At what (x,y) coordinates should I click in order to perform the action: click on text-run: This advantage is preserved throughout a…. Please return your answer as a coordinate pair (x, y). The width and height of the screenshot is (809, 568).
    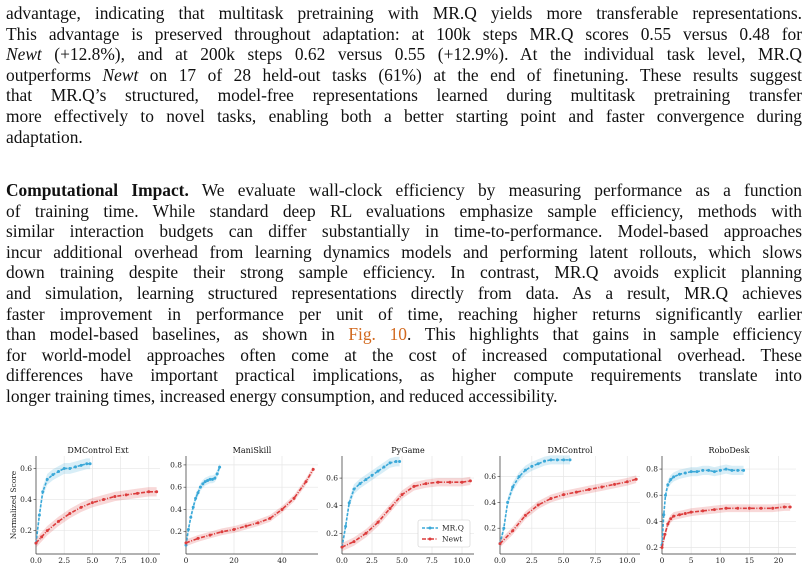
    Looking at the image, I should click on (404, 33).